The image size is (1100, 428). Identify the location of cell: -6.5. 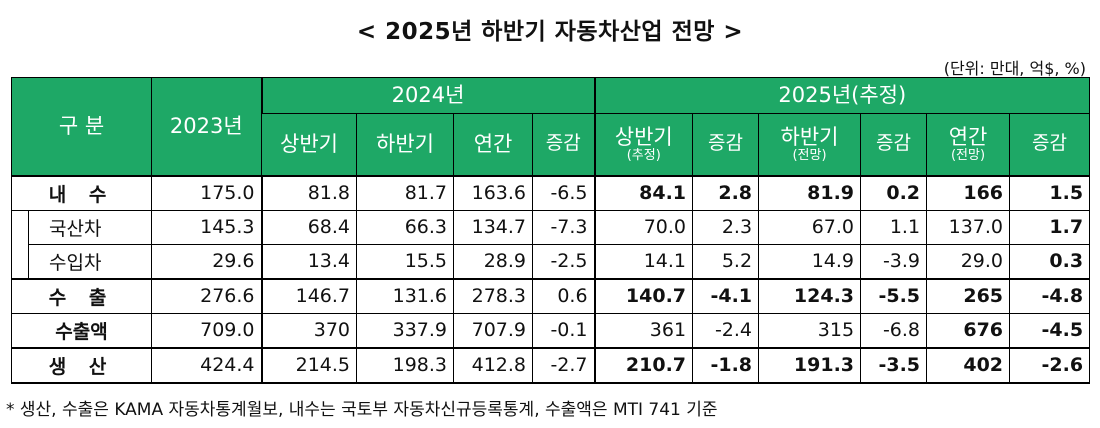
(564, 192).